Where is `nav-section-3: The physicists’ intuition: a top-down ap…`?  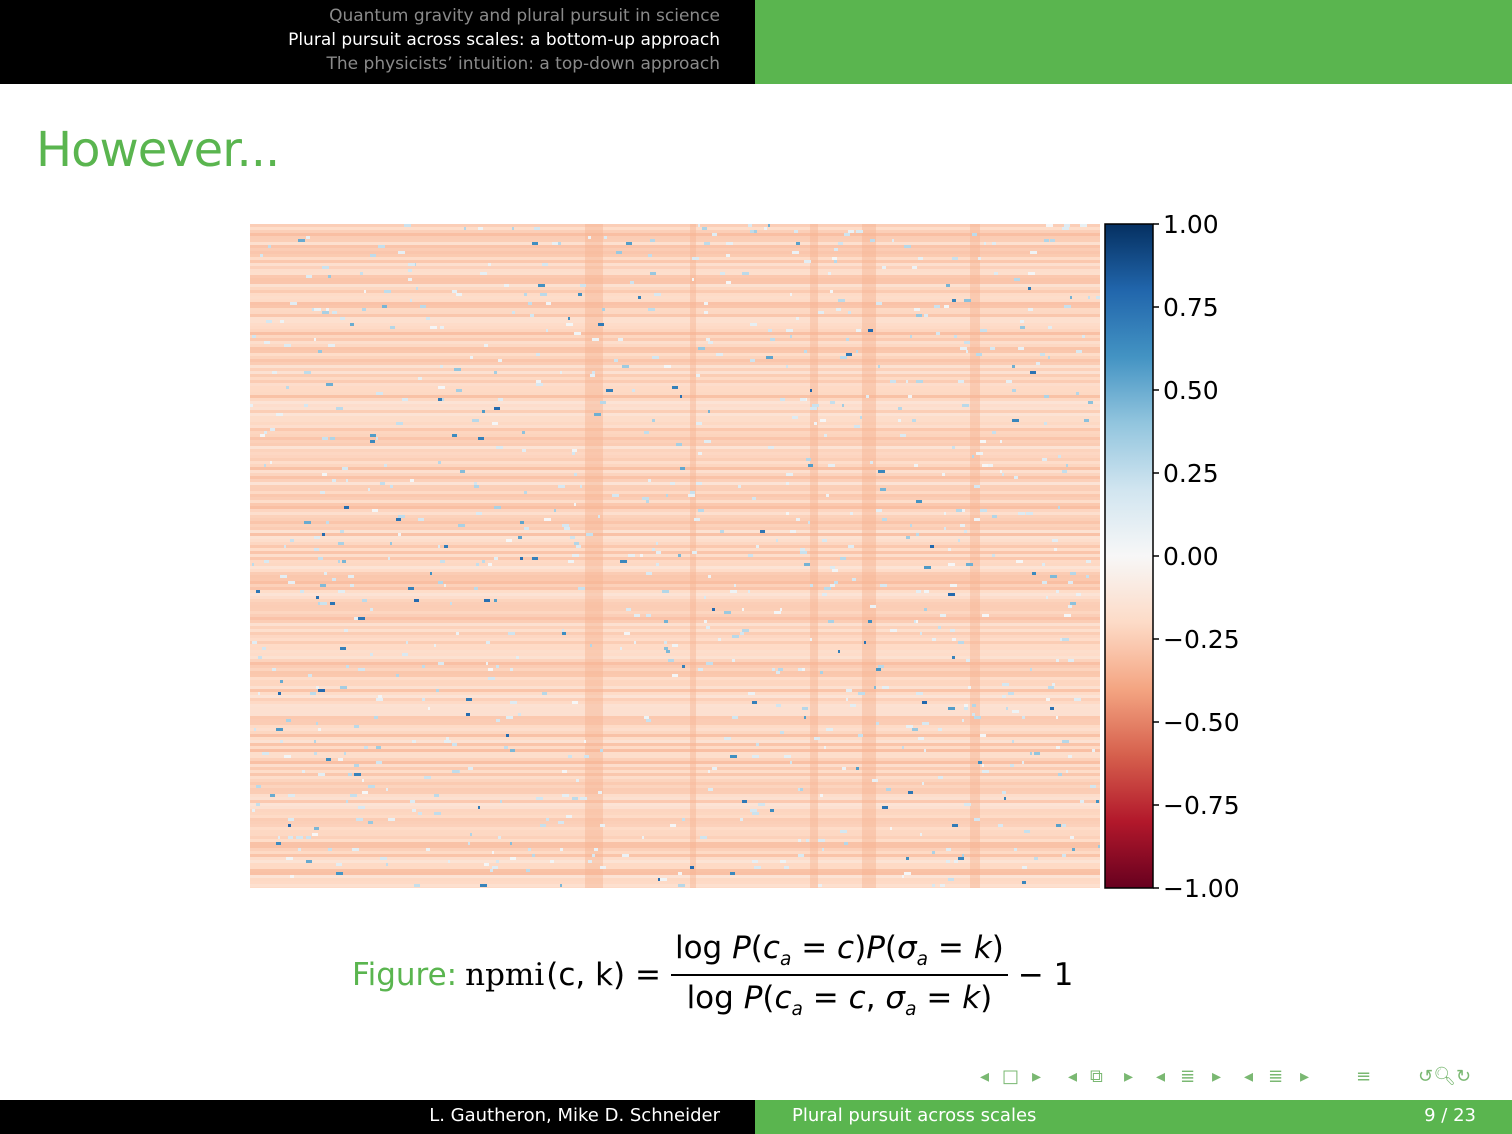 nav-section-3: The physicists’ intuition: a top-down ap… is located at coordinates (523, 64).